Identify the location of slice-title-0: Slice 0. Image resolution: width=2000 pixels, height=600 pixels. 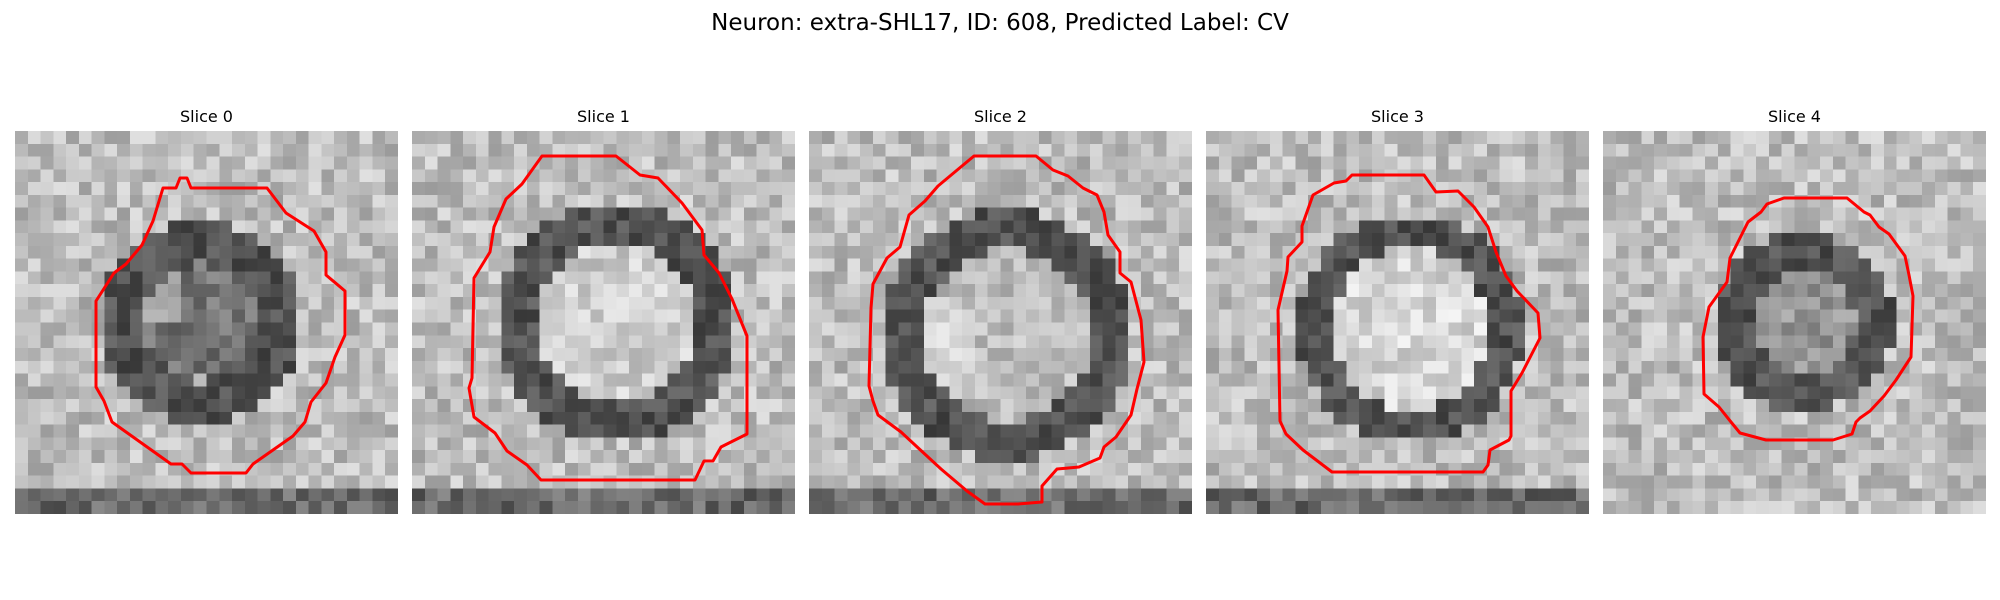
(206, 116).